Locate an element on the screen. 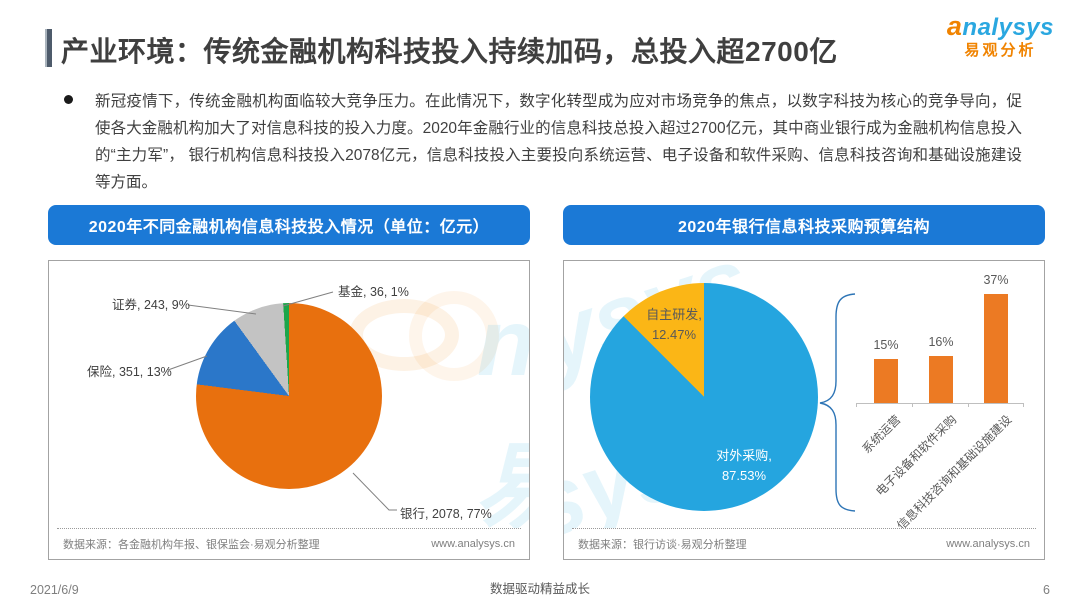 Image resolution: width=1080 pixels, height=608 pixels. institutions-pie-chart is located at coordinates (289, 396).